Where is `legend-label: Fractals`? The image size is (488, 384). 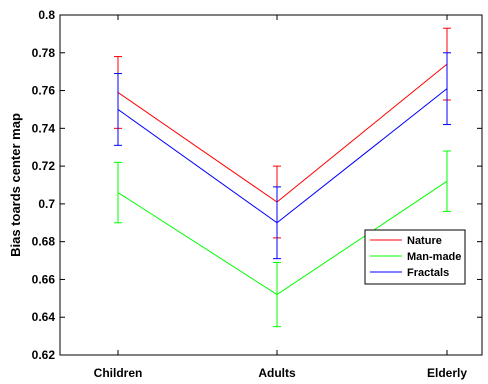
legend-label: Fractals is located at coordinates (428, 273).